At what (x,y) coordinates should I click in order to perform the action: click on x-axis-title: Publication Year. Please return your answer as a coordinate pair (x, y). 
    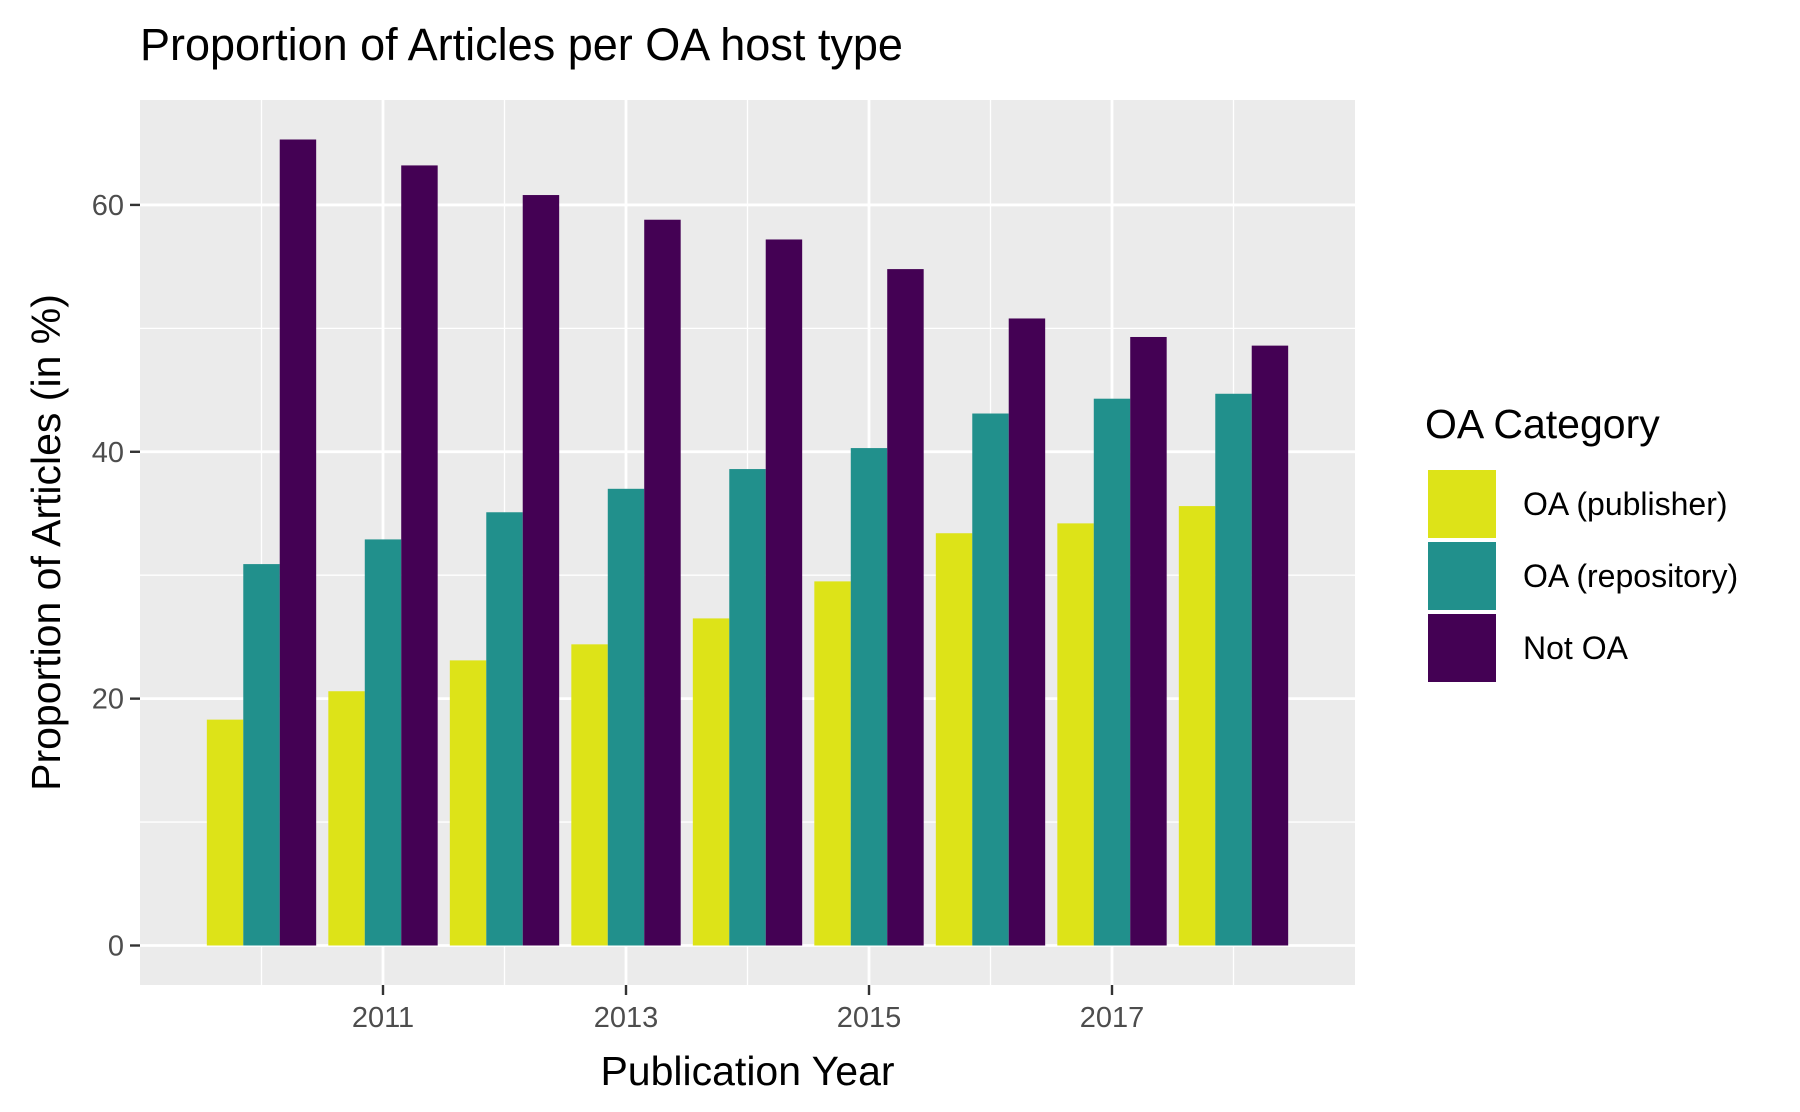
    Looking at the image, I should click on (747, 1071).